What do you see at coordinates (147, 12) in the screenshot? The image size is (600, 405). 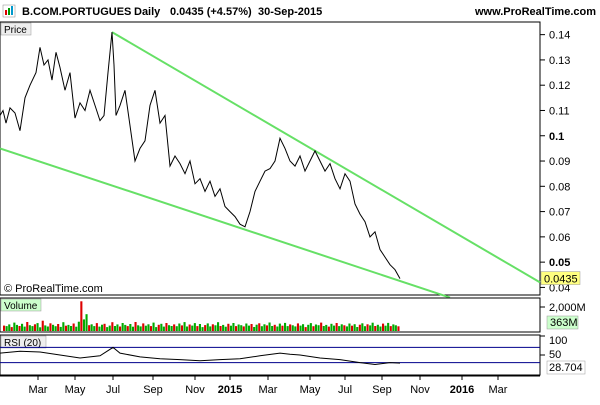 I see `period-label: Daily` at bounding box center [147, 12].